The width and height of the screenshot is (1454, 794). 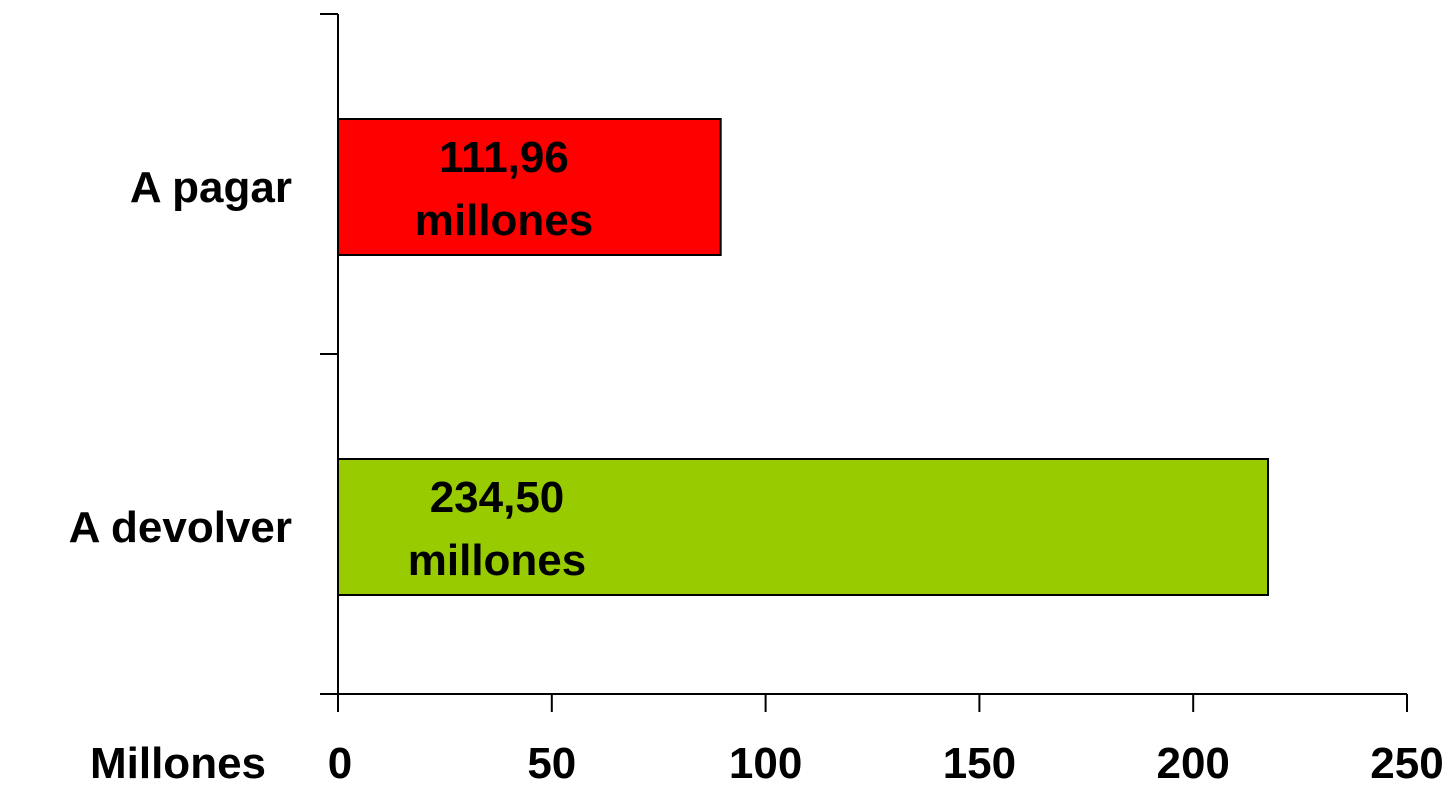 I want to click on data-labels-group: 111,96 millones 234,50 millones, so click(x=501, y=359).